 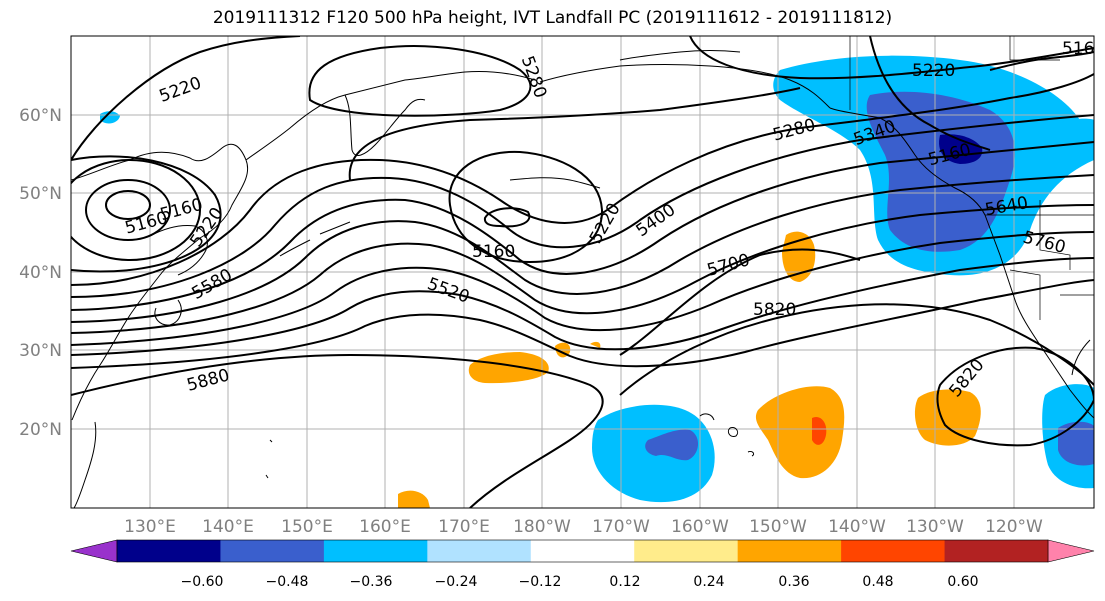 I want to click on lat-label-30n: 30°N, so click(x=40, y=351).